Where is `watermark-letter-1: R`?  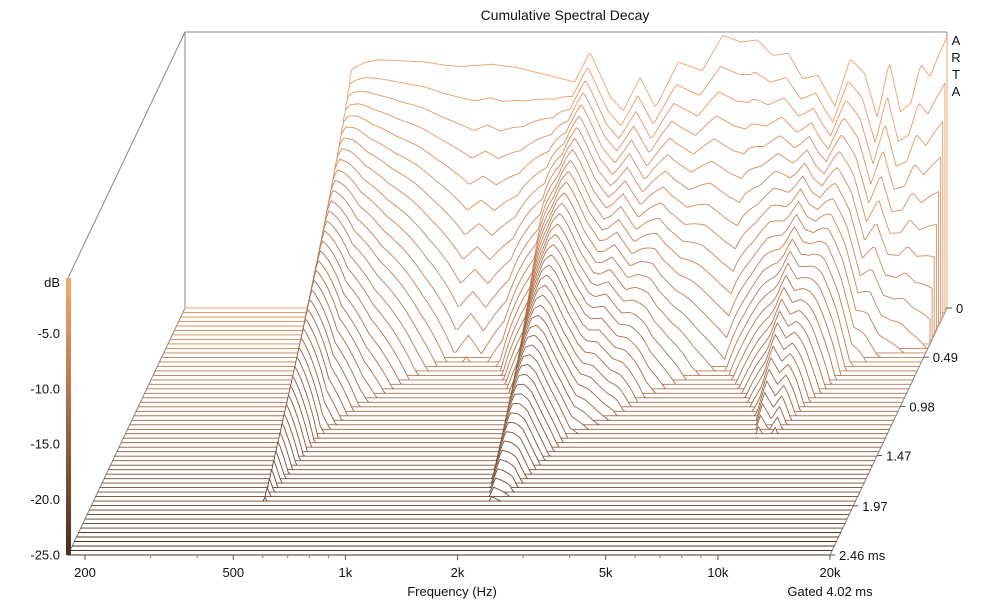
watermark-letter-1: R is located at coordinates (955, 57).